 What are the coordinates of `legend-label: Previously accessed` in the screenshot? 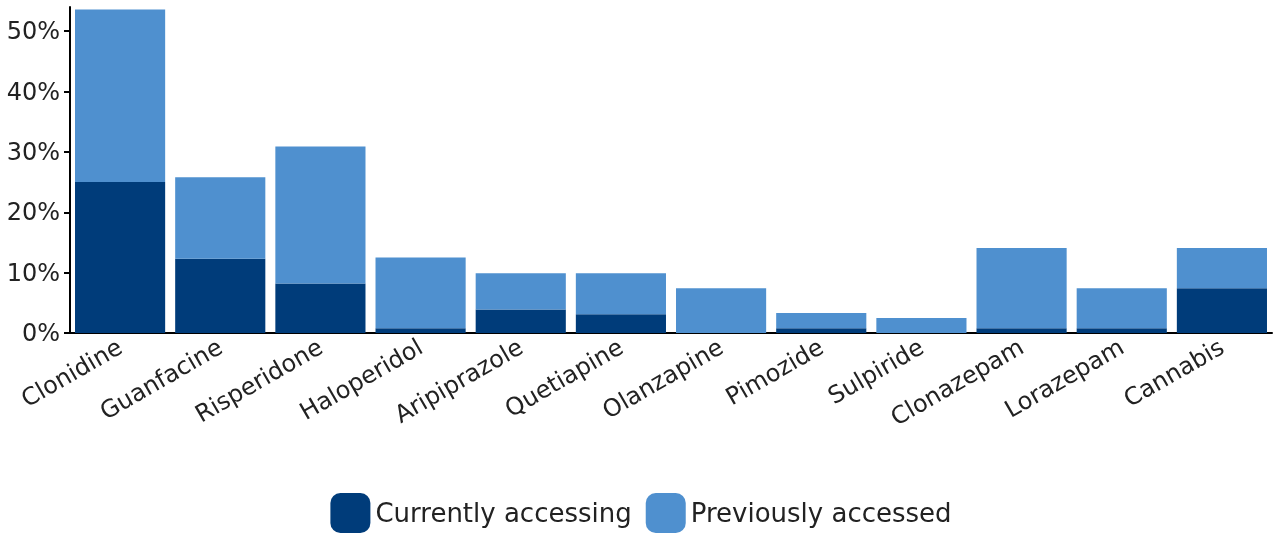 It's located at (821, 513).